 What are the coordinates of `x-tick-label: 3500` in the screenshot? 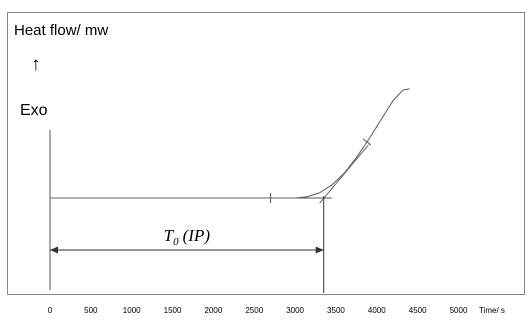 It's located at (336, 310).